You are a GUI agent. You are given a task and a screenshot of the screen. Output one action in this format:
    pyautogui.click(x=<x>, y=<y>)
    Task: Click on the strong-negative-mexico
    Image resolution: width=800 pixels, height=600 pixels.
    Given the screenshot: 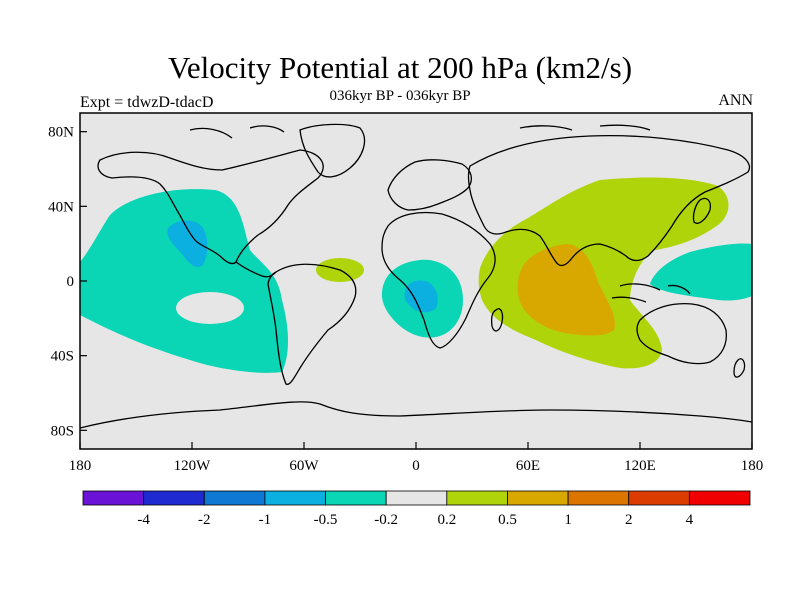 What is the action you would take?
    pyautogui.click(x=187, y=244)
    